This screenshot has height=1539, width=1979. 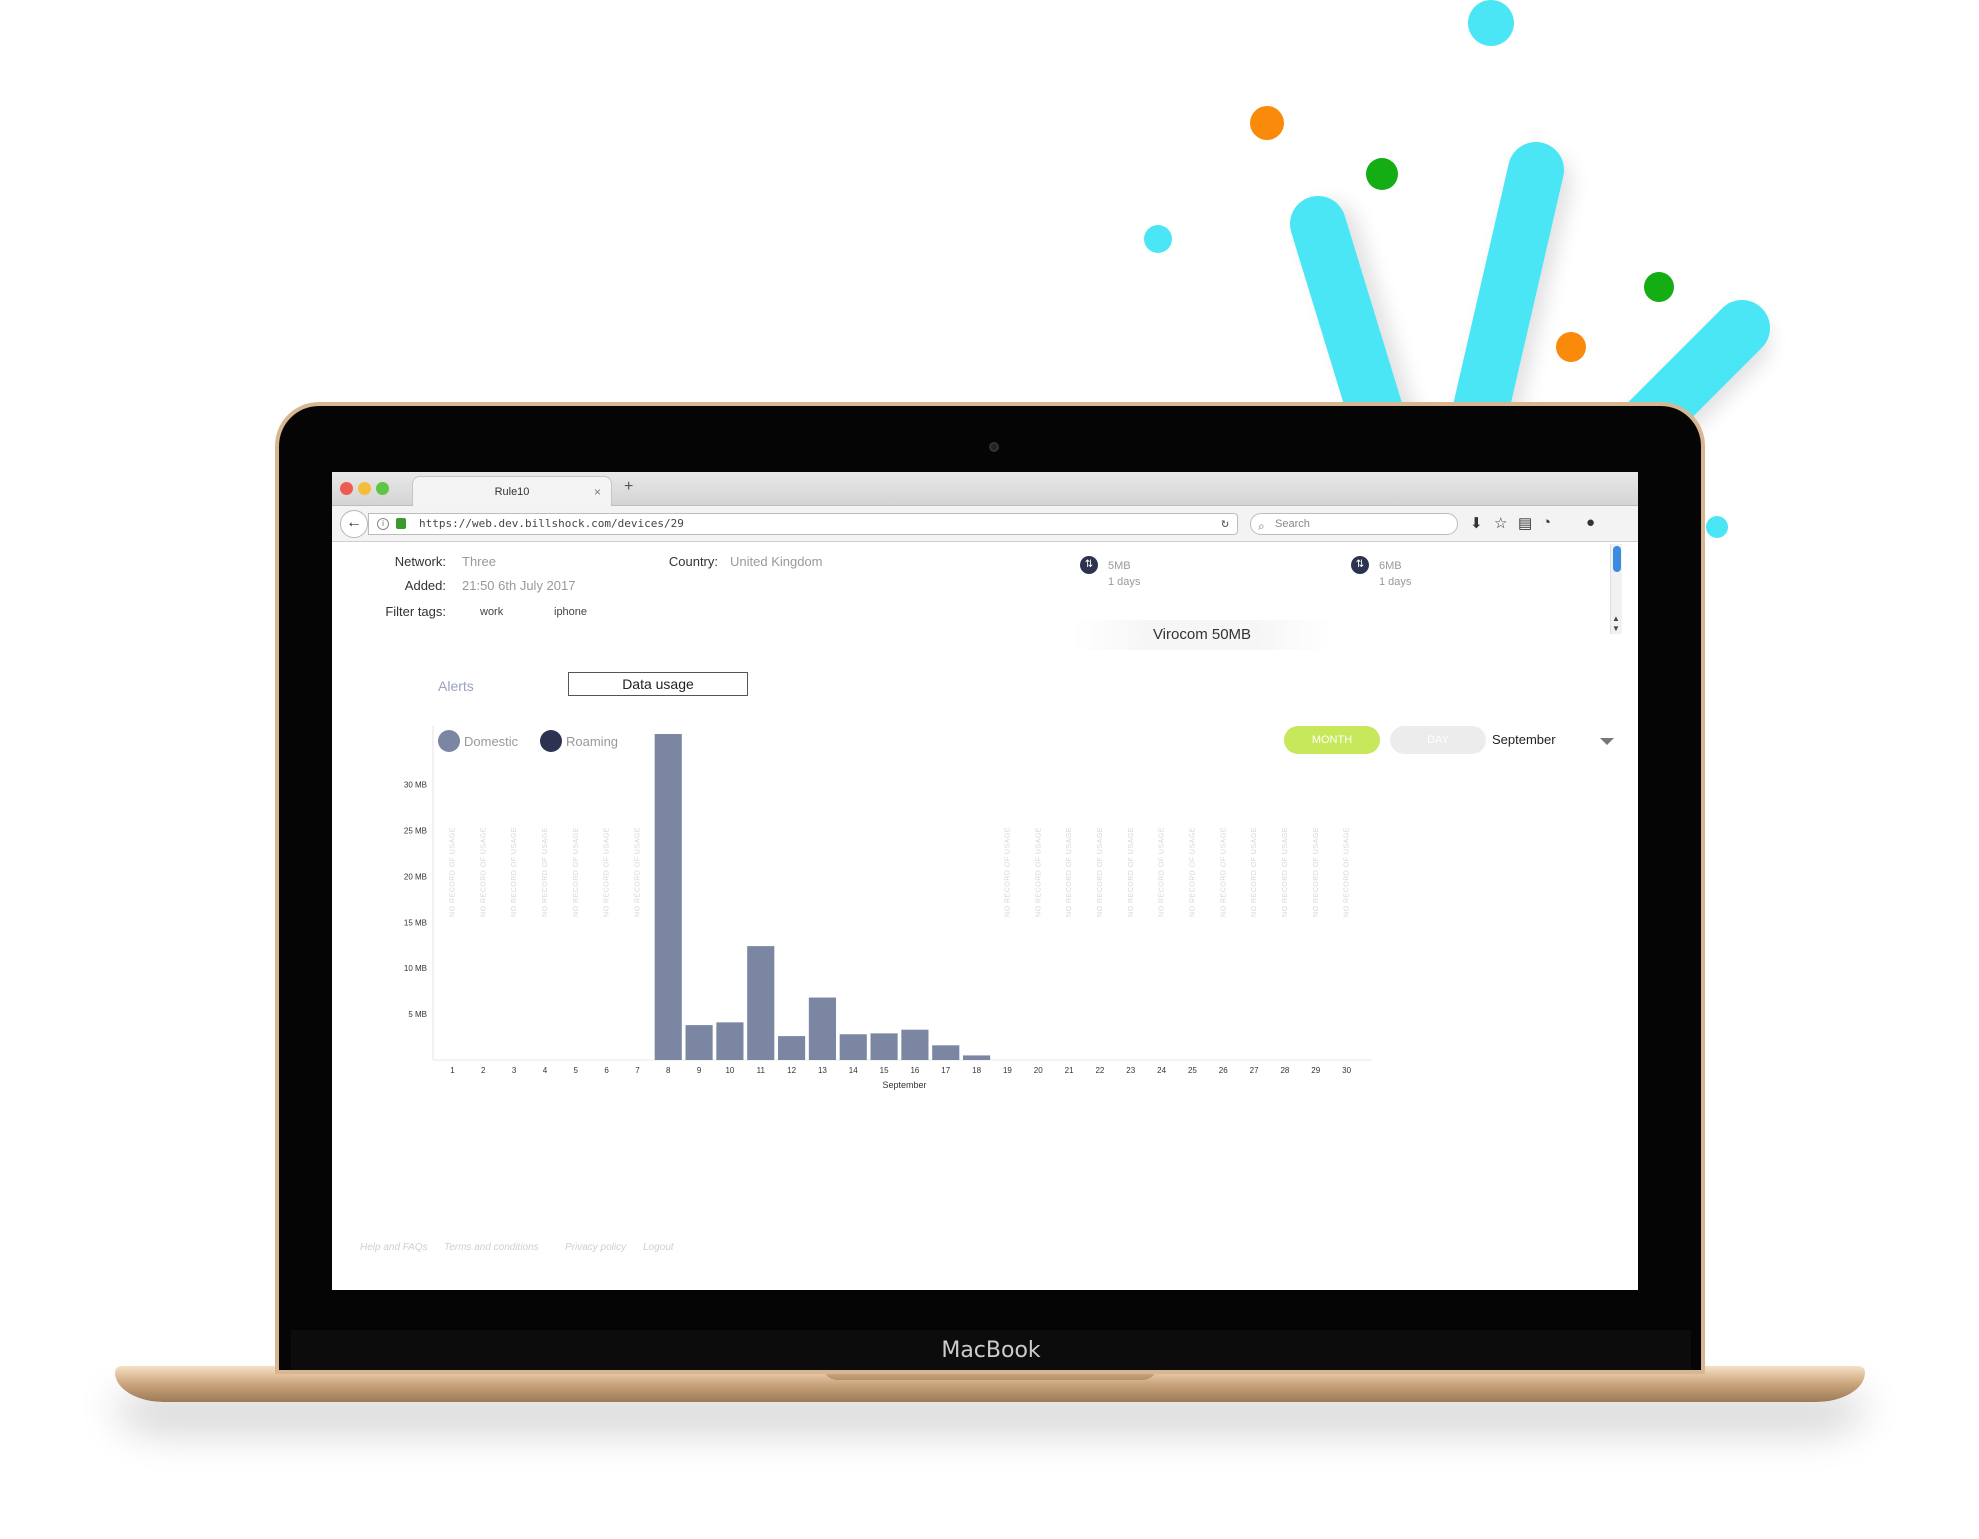 What do you see at coordinates (394, 1247) in the screenshot?
I see `footer-help-link: Help and FAQs` at bounding box center [394, 1247].